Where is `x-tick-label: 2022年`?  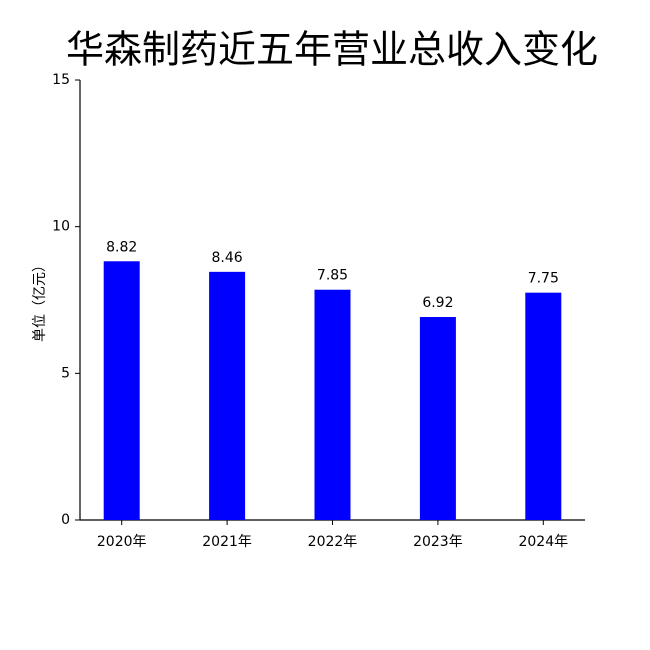
x-tick-label: 2022年 is located at coordinates (333, 542).